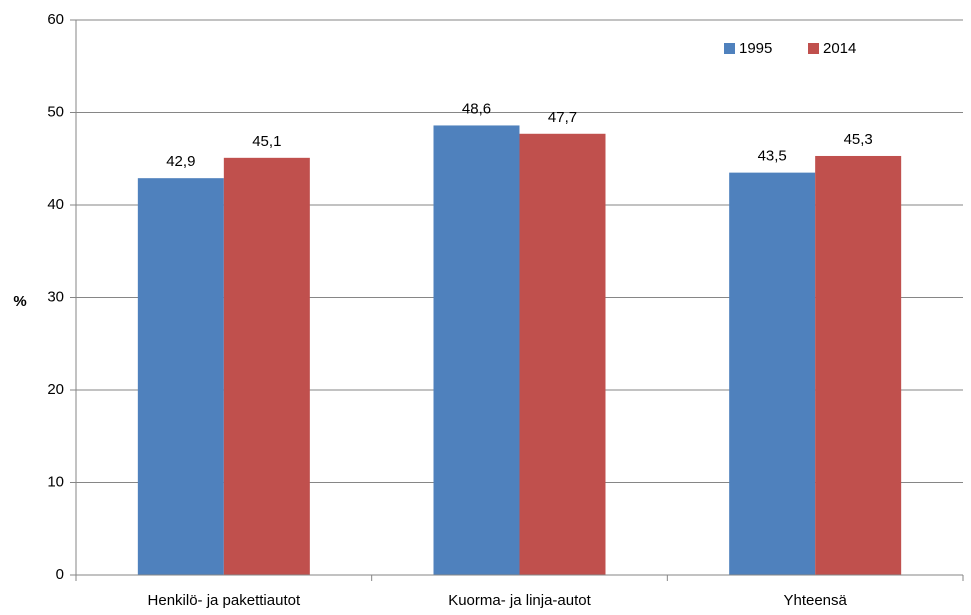 This screenshot has height=615, width=971. Describe the element at coordinates (60, 574) in the screenshot. I see `y-tick-label: 0` at that location.